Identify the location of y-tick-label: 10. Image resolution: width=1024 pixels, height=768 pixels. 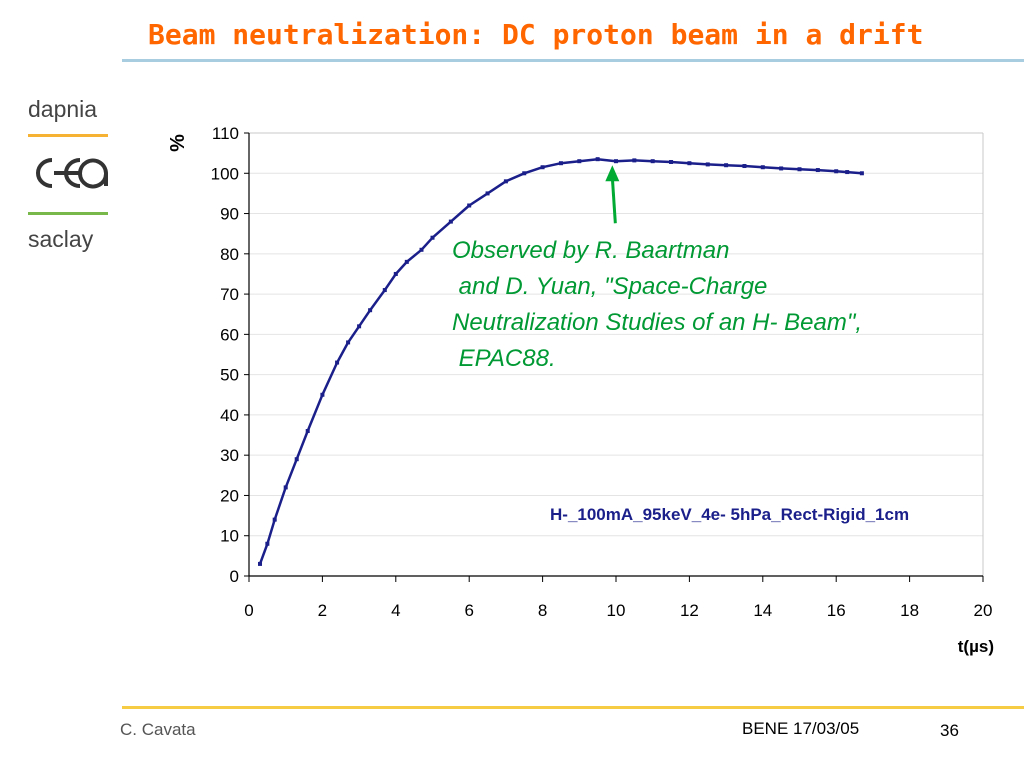
(229, 536).